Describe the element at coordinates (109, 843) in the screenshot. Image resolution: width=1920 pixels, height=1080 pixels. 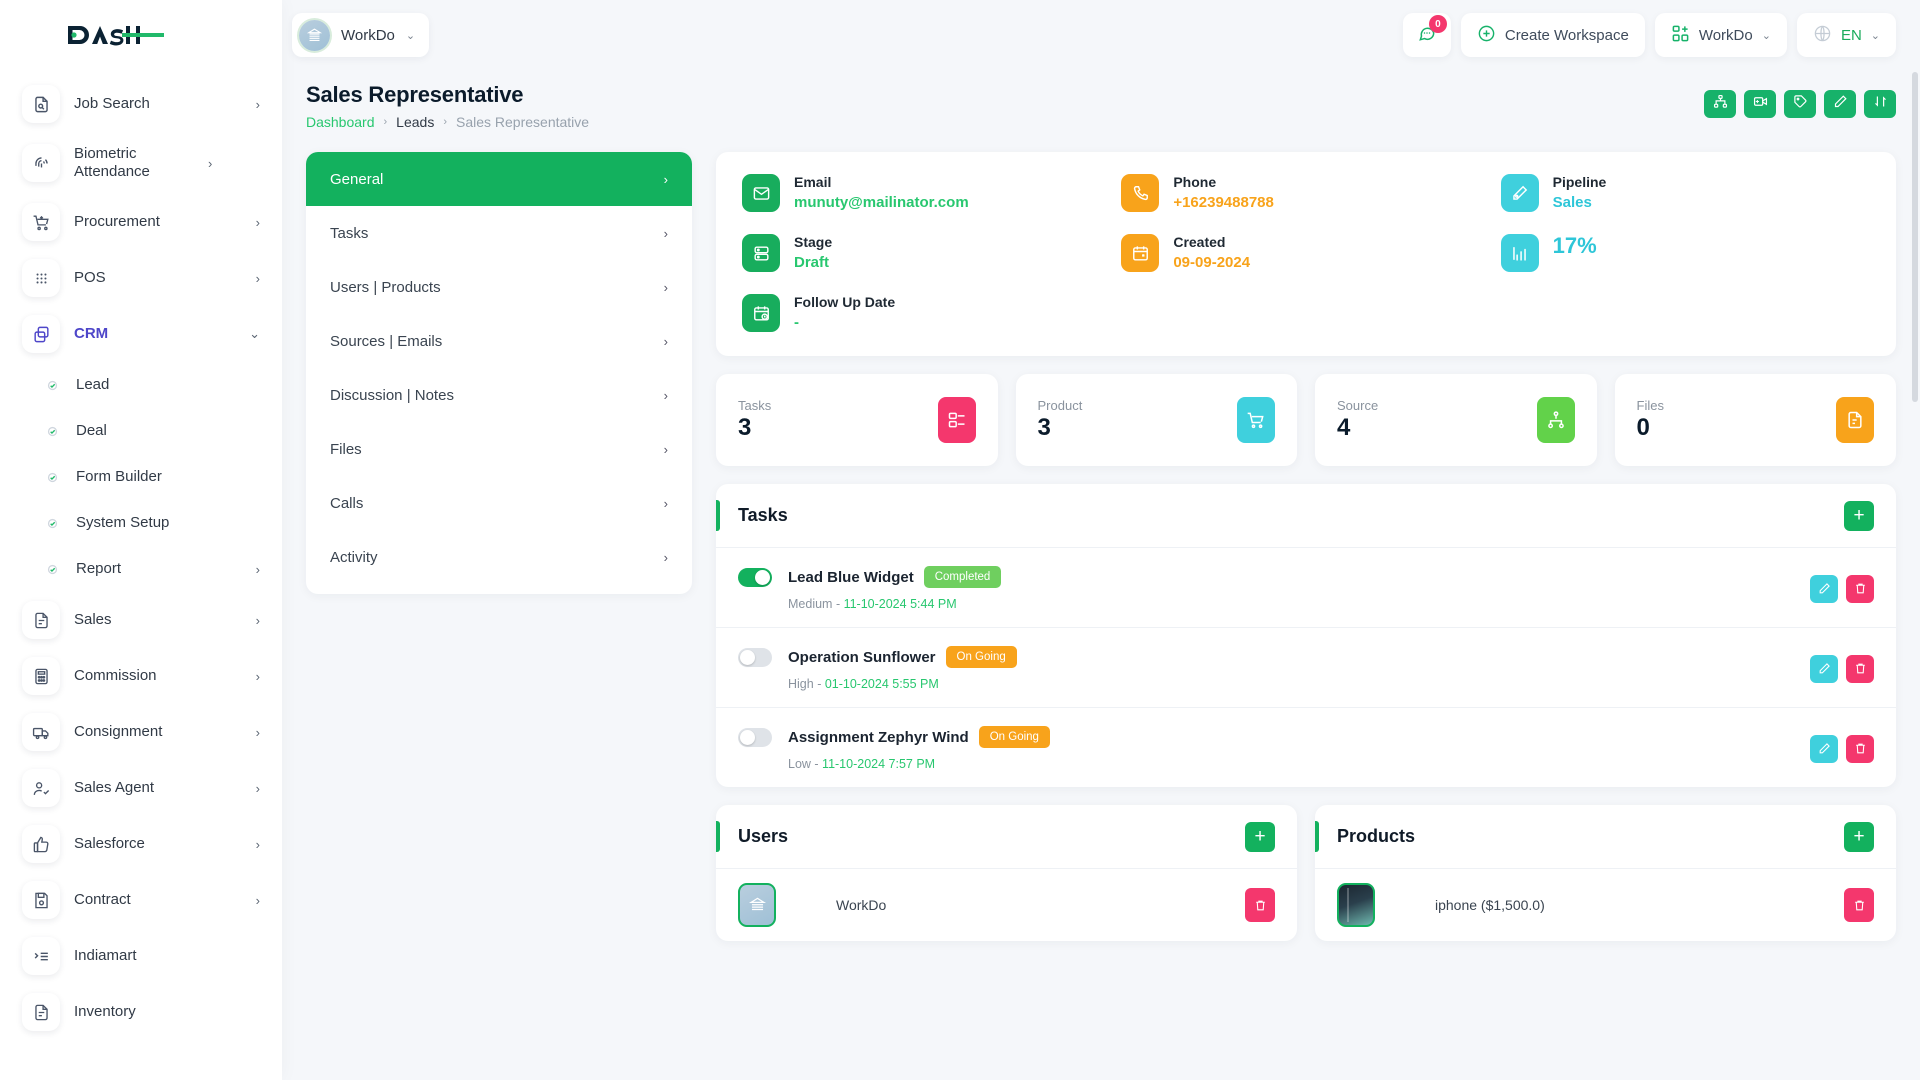
I see `sidebar-item-label: Salesforce` at that location.